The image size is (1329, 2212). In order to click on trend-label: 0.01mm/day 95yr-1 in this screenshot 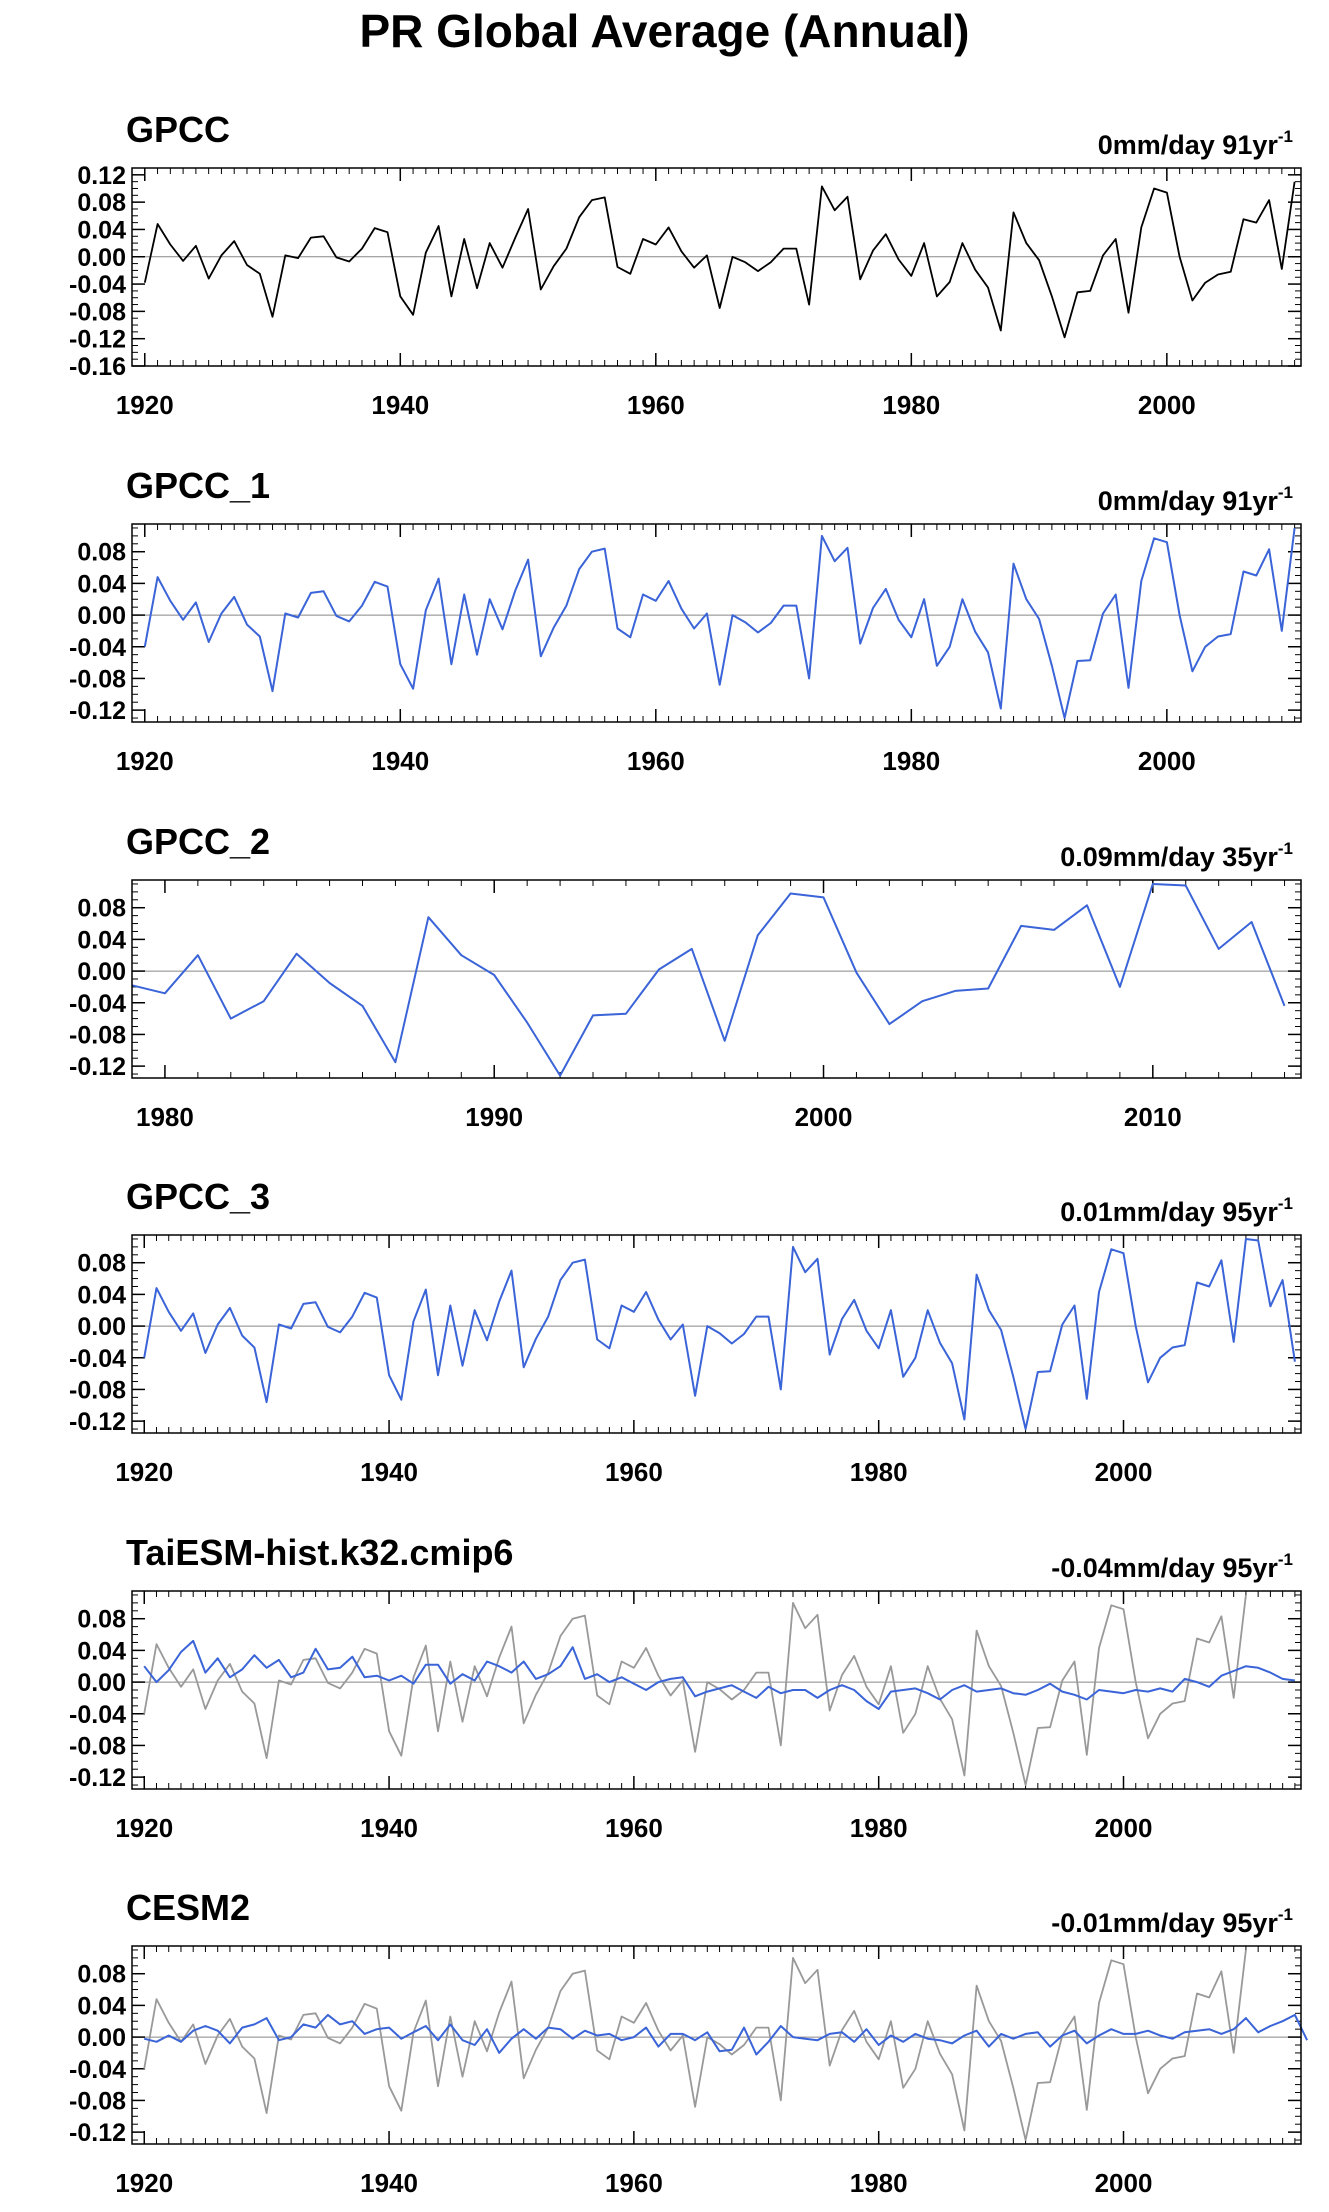, I will do `click(1176, 1210)`.